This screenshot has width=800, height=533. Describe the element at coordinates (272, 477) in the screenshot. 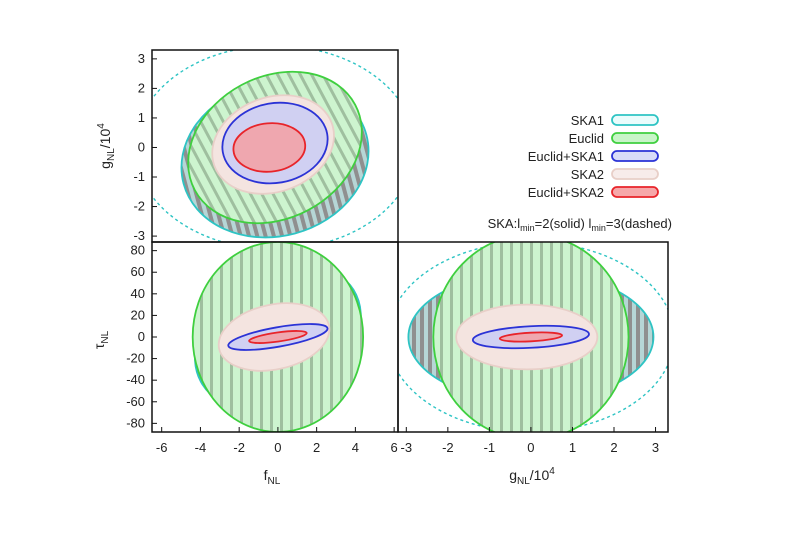

I see `panel1-xlabel: fNL` at that location.